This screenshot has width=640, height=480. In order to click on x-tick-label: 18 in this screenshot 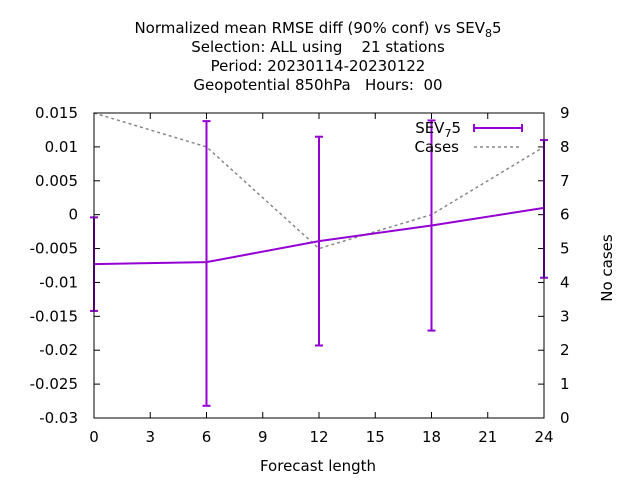, I will do `click(431, 437)`.